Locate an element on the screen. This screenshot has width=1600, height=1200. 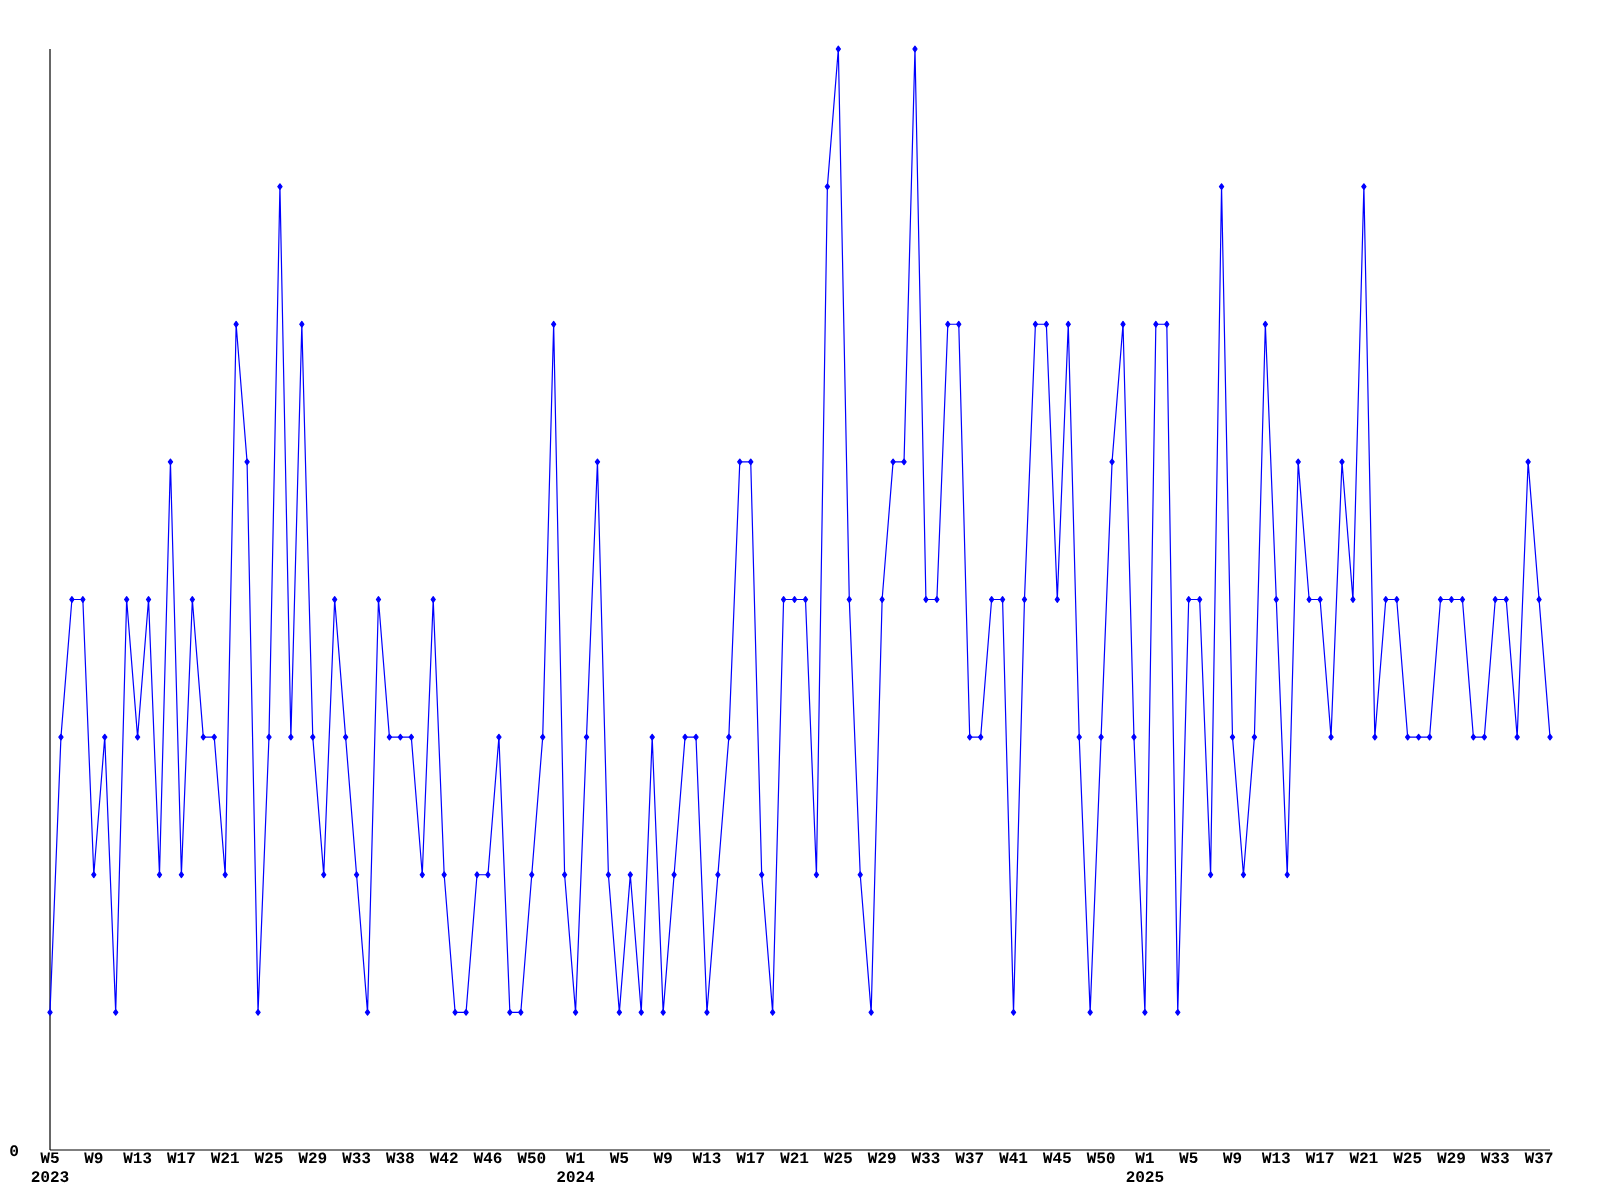
x-tick-label: W1 2024 is located at coordinates (576, 1167).